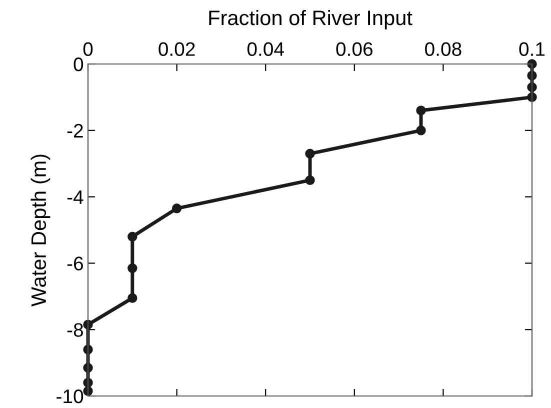 The height and width of the screenshot is (408, 551). I want to click on x-tick-label: 0.08, so click(443, 49).